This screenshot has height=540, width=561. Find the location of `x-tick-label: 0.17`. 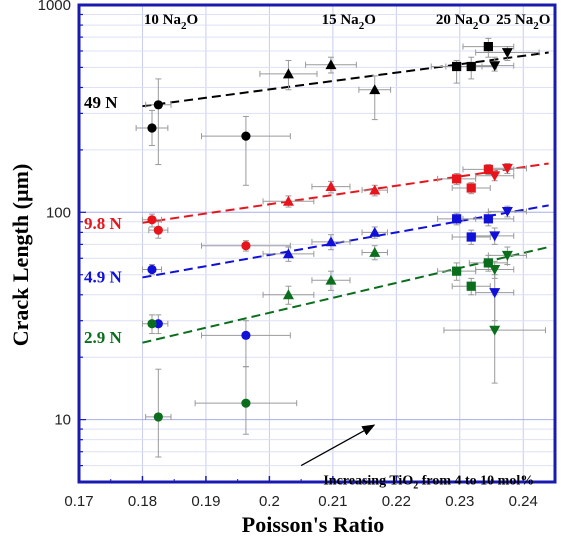

x-tick-label: 0.17 is located at coordinates (78, 501).